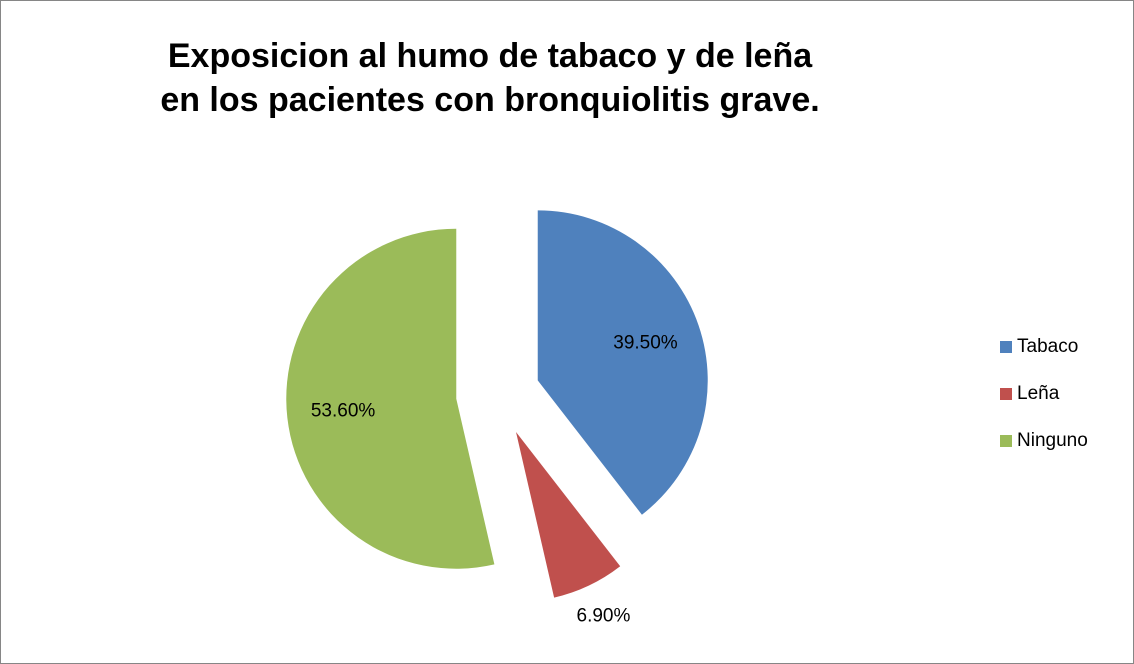 This screenshot has width=1134, height=664. What do you see at coordinates (604, 615) in the screenshot?
I see `data-label: 6.90%` at bounding box center [604, 615].